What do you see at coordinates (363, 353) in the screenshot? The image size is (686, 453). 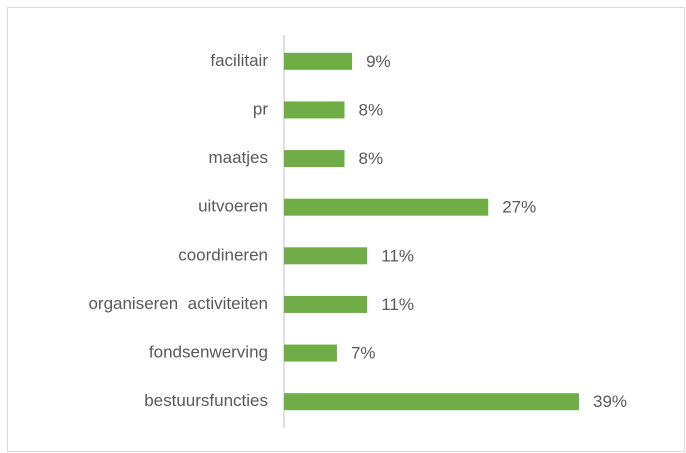 I see `value-label: 7%` at bounding box center [363, 353].